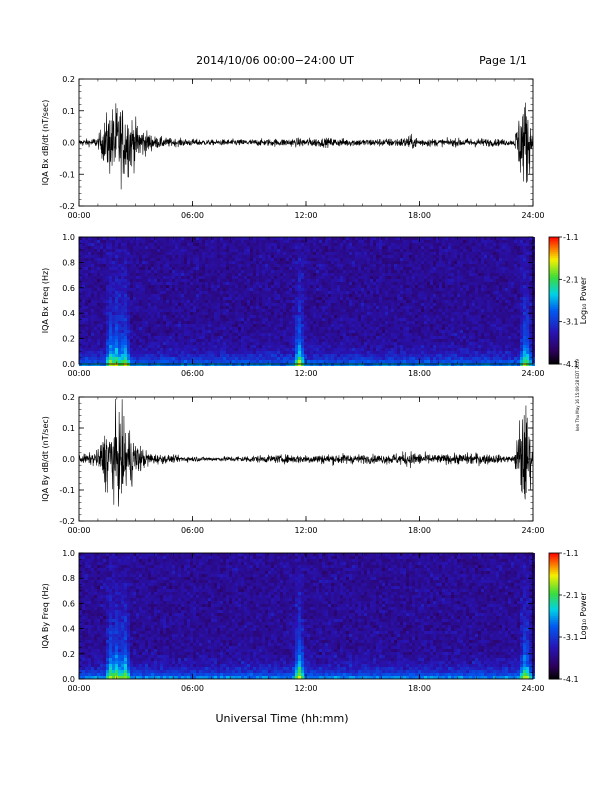 This screenshot has width=612, height=792. I want to click on x-tick-label: 18:00, so click(419, 215).